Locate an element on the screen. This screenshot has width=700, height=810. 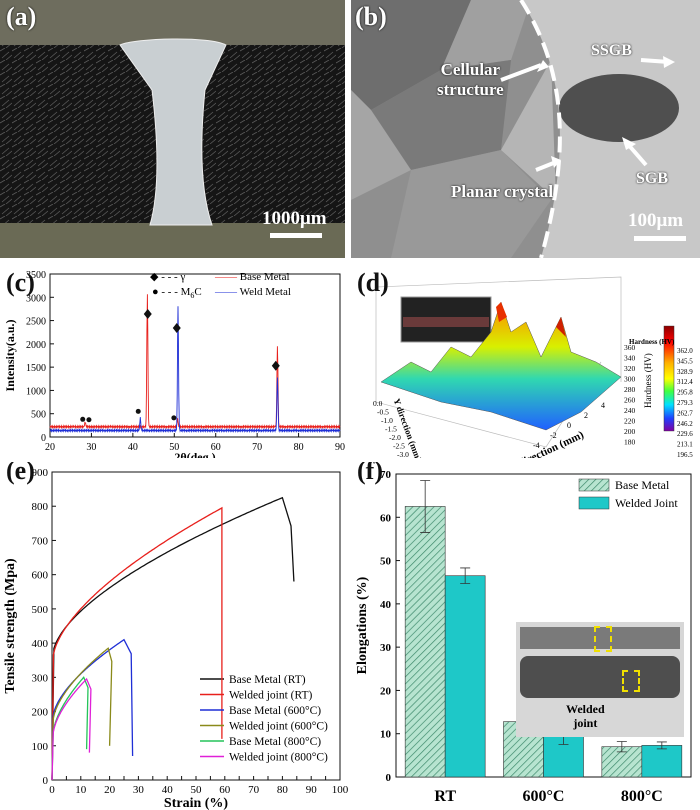
x-tick-label: 80 is located at coordinates (299, 447).